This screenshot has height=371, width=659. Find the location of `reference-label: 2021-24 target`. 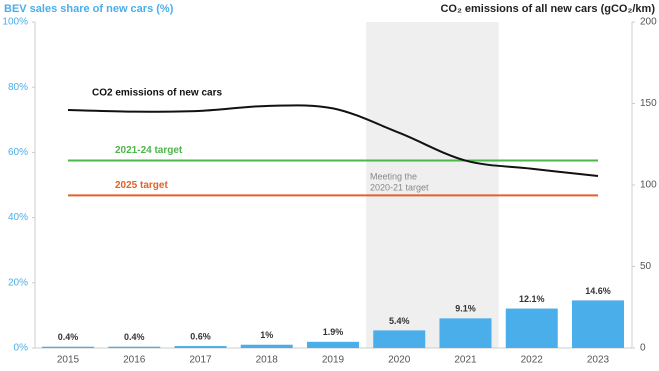

reference-label: 2021-24 target is located at coordinates (149, 150).